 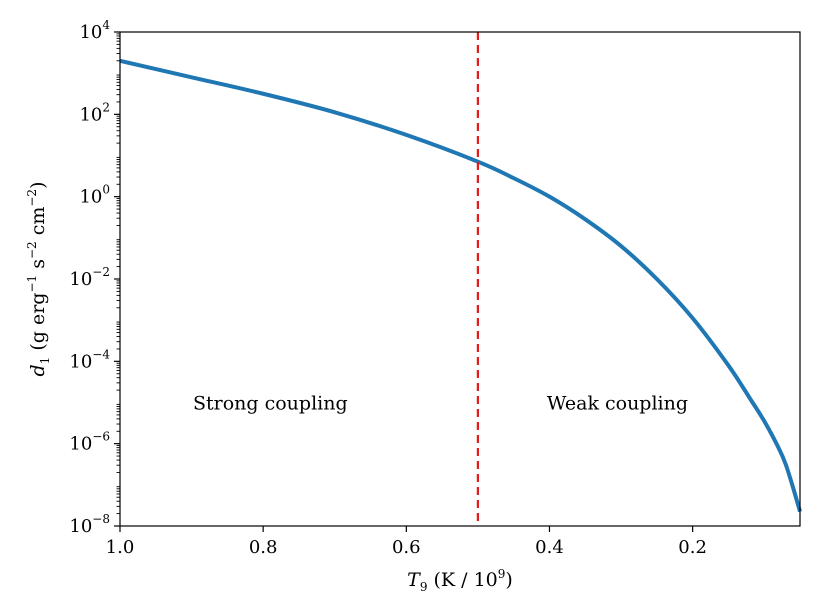 What do you see at coordinates (94, 112) in the screenshot?
I see `y-tick-label: 10²` at bounding box center [94, 112].